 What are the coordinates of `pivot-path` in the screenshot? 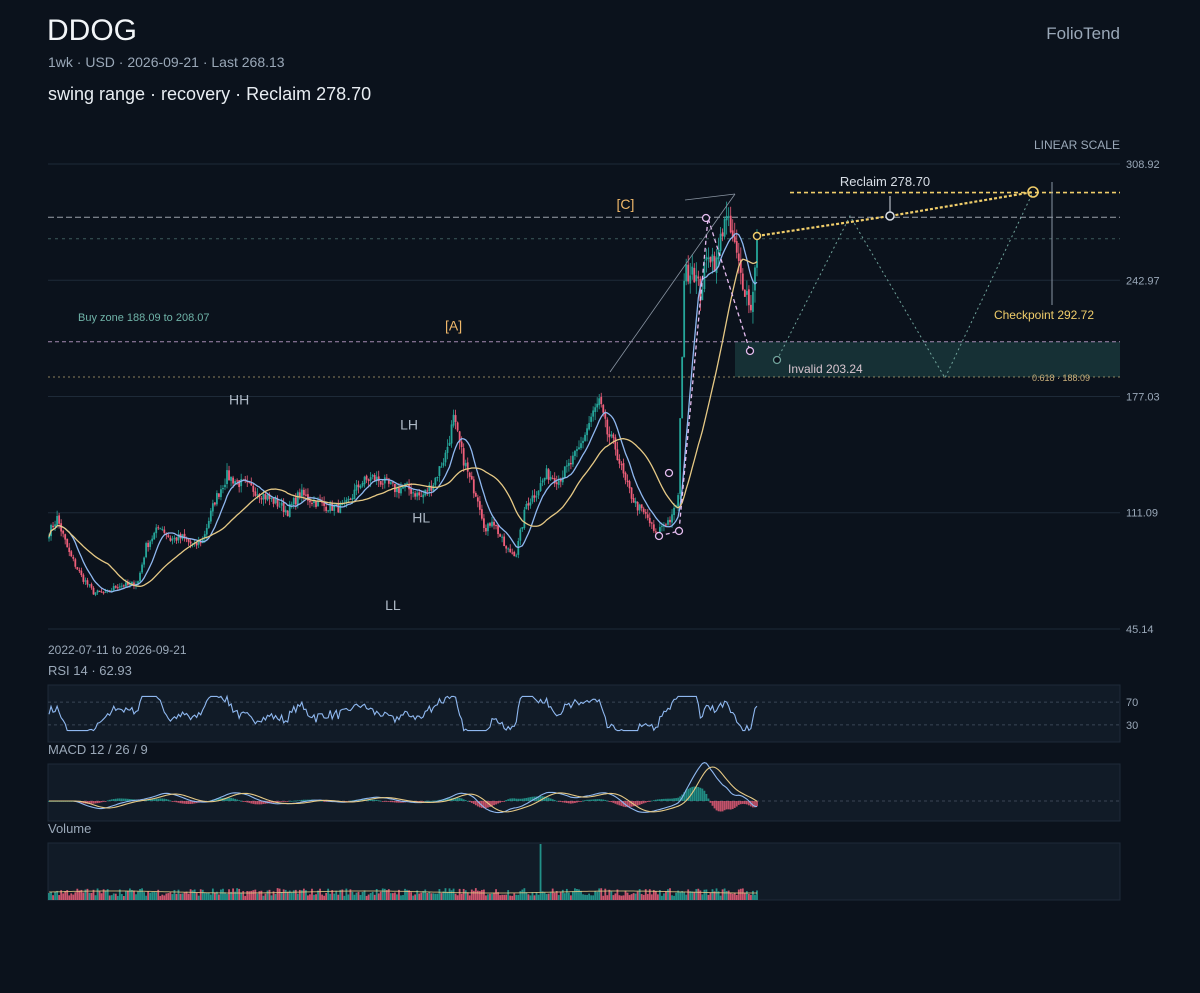 It's located at (704, 377).